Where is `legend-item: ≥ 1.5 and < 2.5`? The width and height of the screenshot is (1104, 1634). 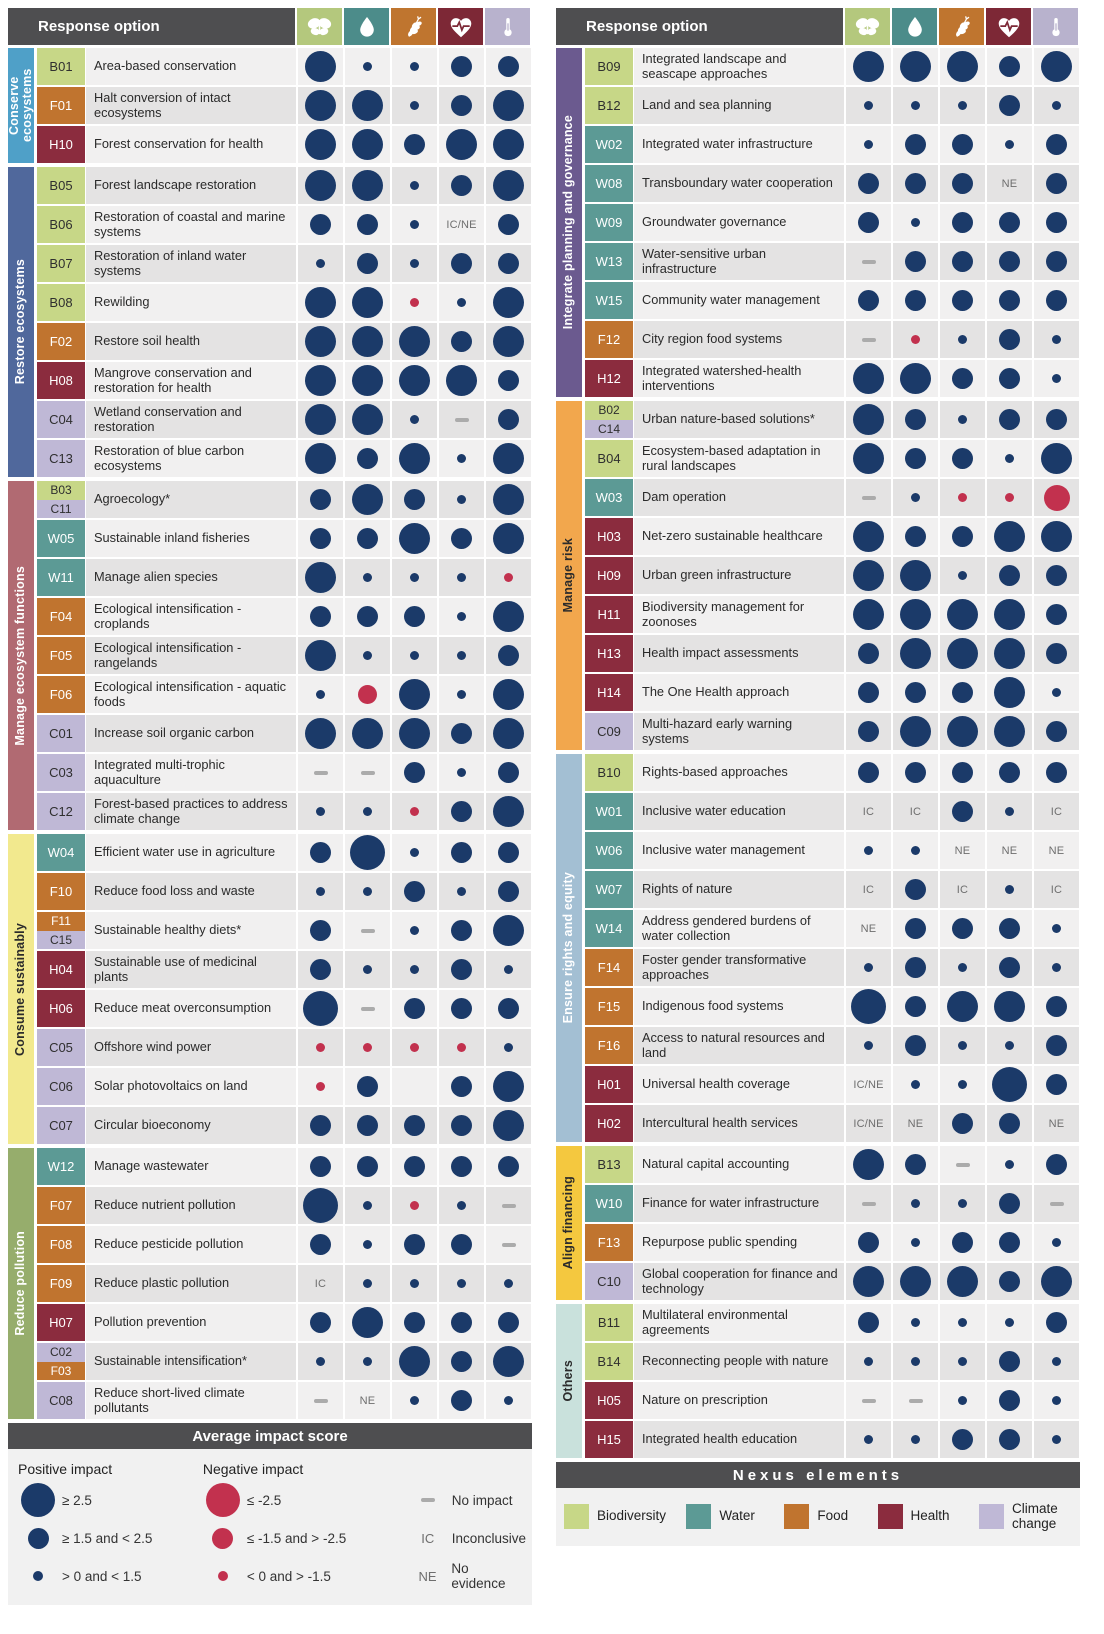 legend-item: ≥ 1.5 and < 2.5 is located at coordinates (106, 1538).